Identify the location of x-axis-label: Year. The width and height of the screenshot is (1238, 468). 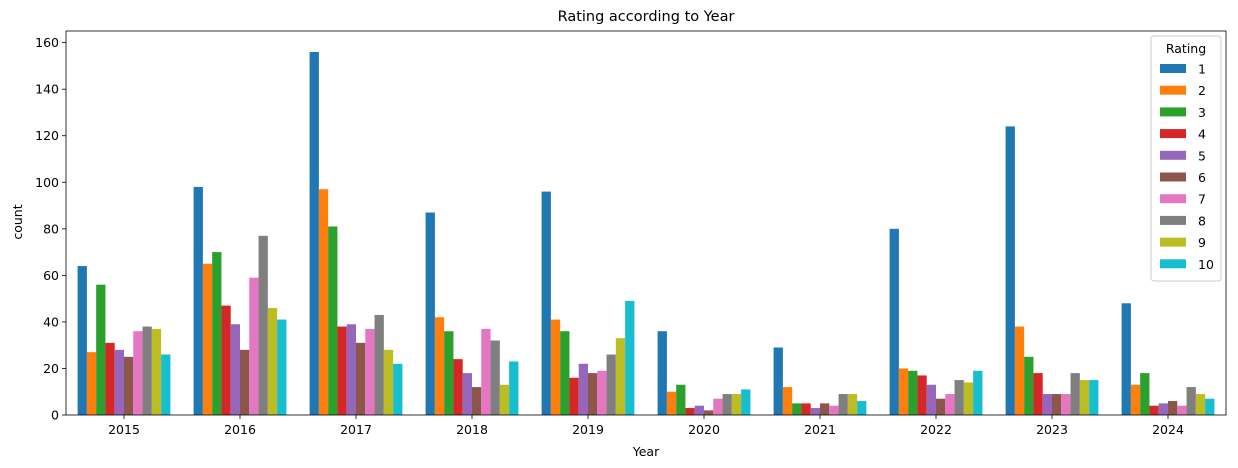
(646, 451).